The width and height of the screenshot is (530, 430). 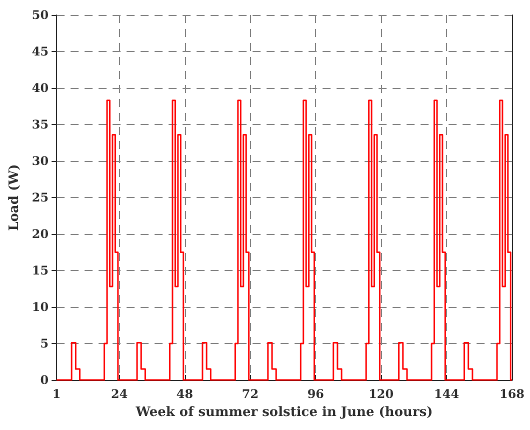 What do you see at coordinates (315, 394) in the screenshot?
I see `x-tick-label: 96` at bounding box center [315, 394].